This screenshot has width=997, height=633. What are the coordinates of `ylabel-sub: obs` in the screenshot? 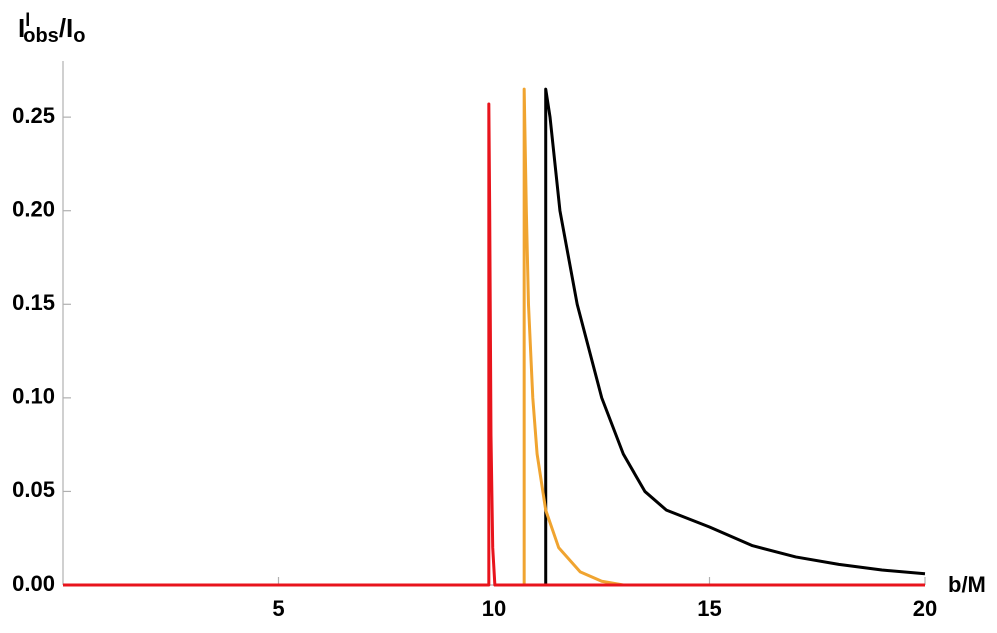 It's located at (41, 36).